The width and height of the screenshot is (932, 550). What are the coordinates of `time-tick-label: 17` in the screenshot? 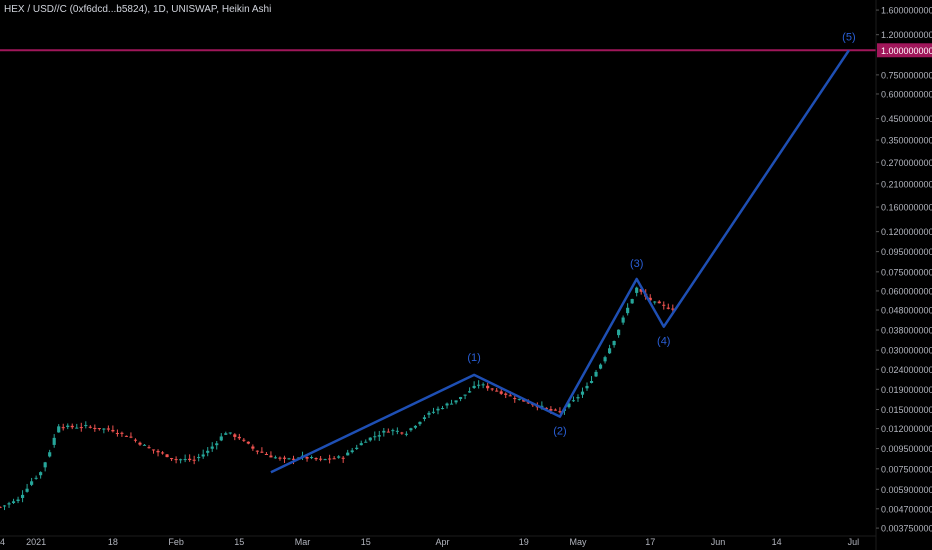 It's located at (650, 542).